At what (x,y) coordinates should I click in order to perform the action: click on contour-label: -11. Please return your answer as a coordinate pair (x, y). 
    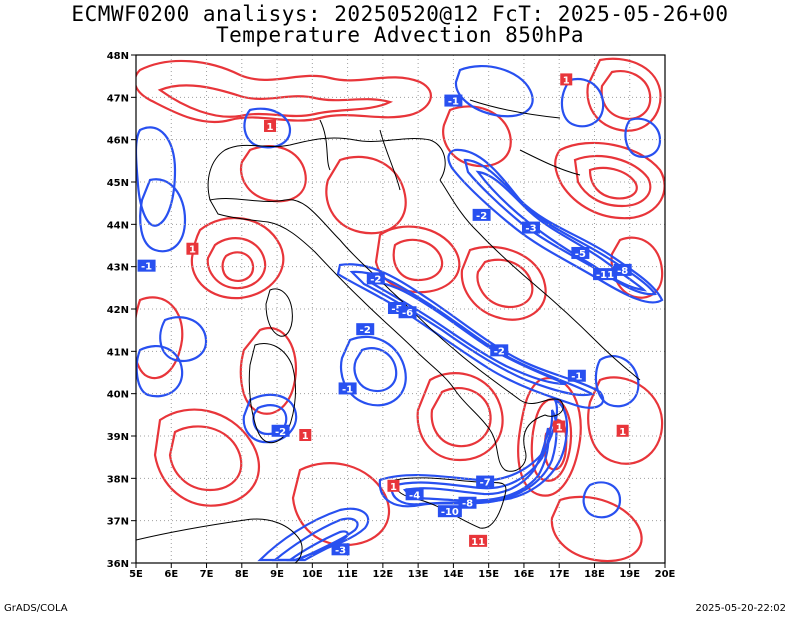
    Looking at the image, I should click on (605, 275).